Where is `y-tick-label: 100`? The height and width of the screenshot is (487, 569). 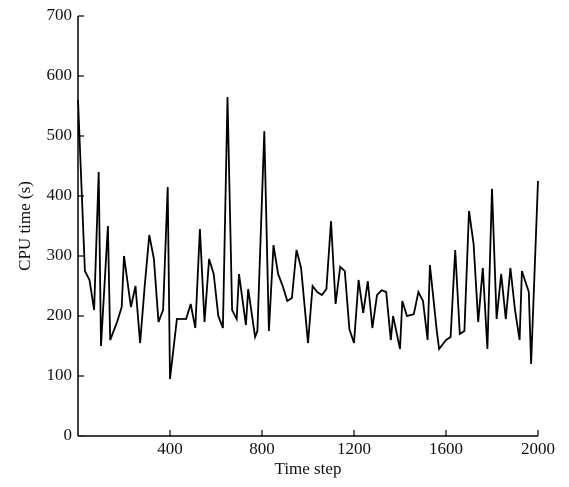
y-tick-label: 100 is located at coordinates (60, 374).